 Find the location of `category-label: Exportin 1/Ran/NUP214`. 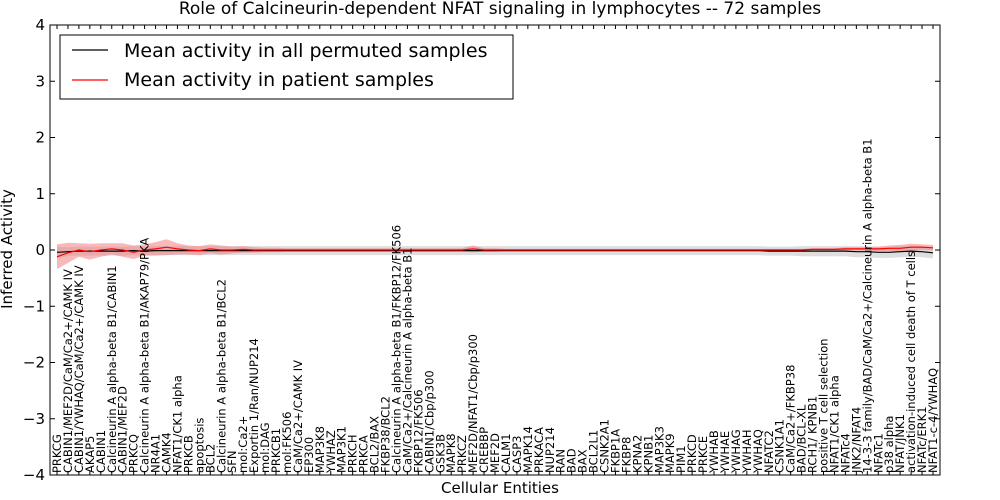

category-label: Exportin 1/Ran/NUP214 is located at coordinates (254, 405).